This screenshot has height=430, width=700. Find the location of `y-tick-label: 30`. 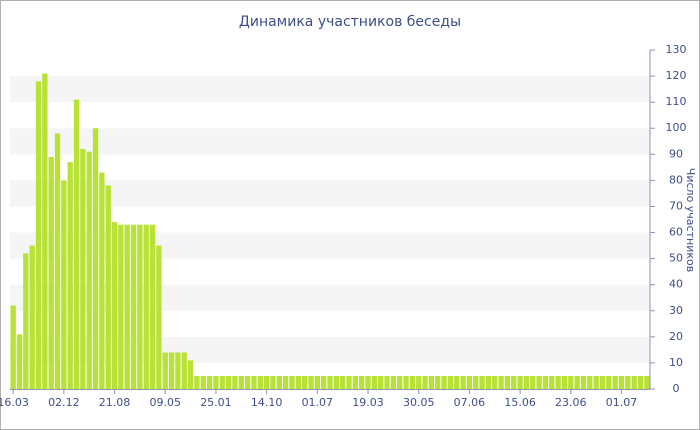

y-tick-label: 30 is located at coordinates (676, 310).